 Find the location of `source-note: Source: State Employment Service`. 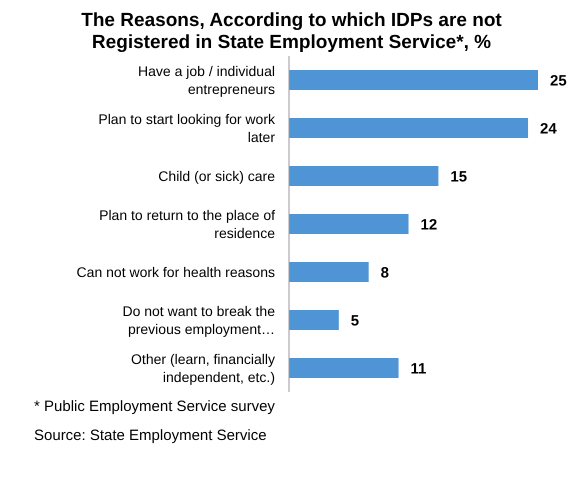

source-note: Source: State Employment Service is located at coordinates (151, 435).